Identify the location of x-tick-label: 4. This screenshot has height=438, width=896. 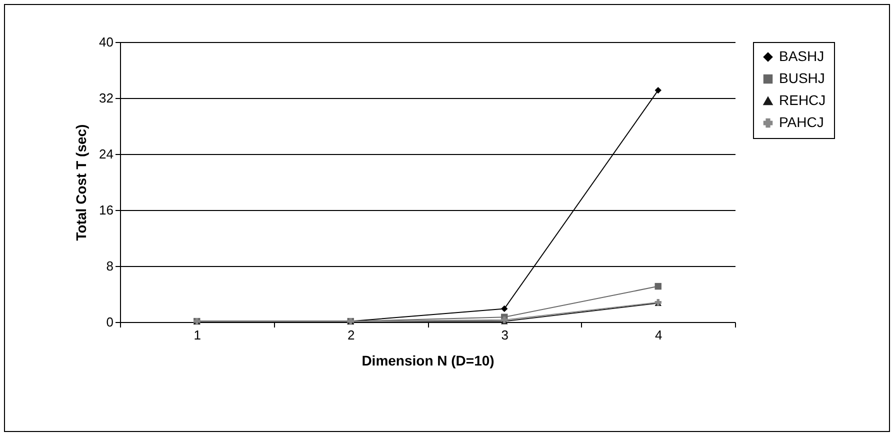
(658, 335).